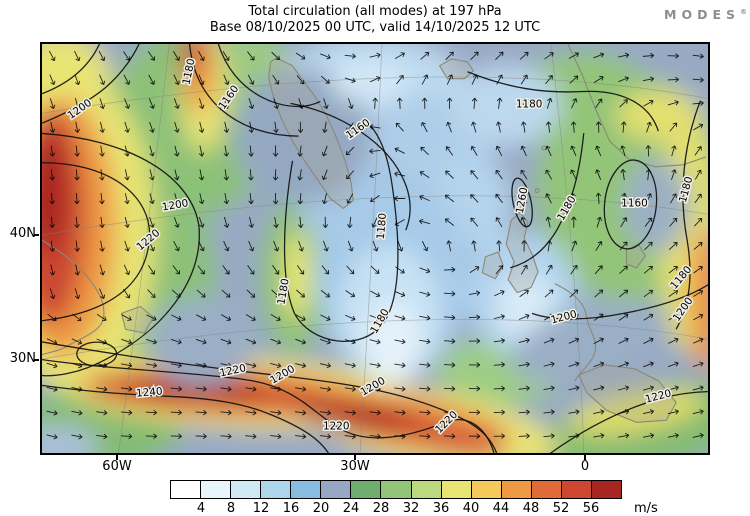 This screenshot has height=516, width=750. I want to click on colorbar-tick-label: 24, so click(351, 508).